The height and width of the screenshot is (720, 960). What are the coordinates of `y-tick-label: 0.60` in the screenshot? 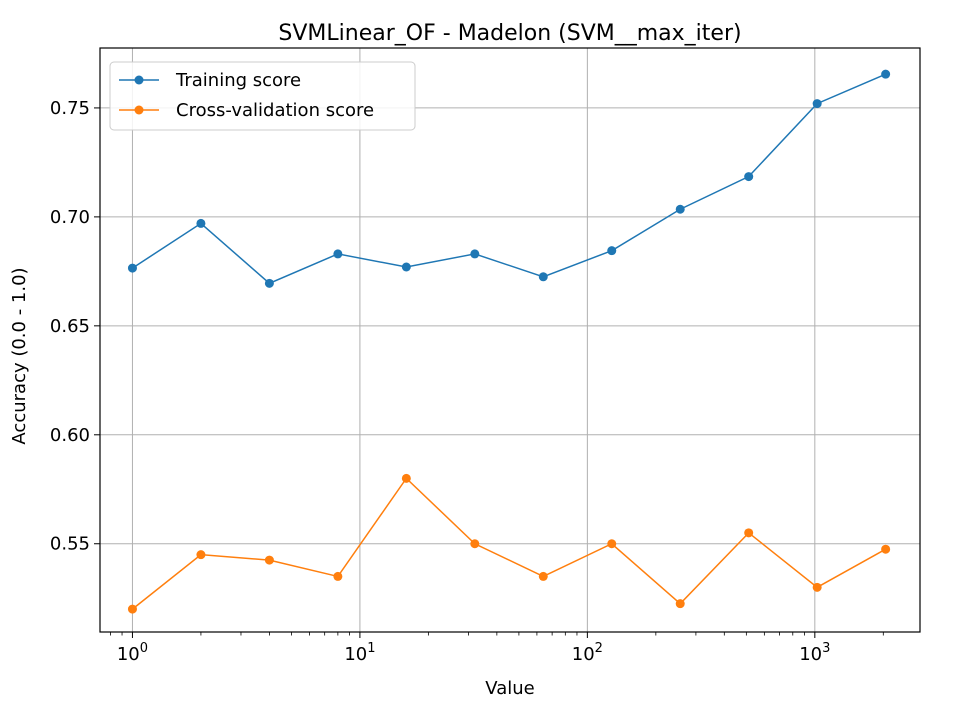 It's located at (70, 435).